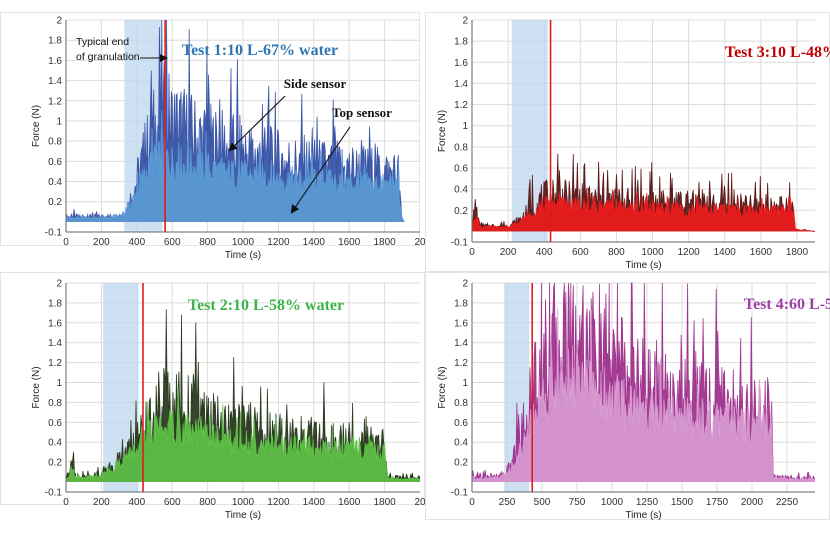  Describe the element at coordinates (320, 170) in the screenshot. I see `top-sensor-arrow` at that location.